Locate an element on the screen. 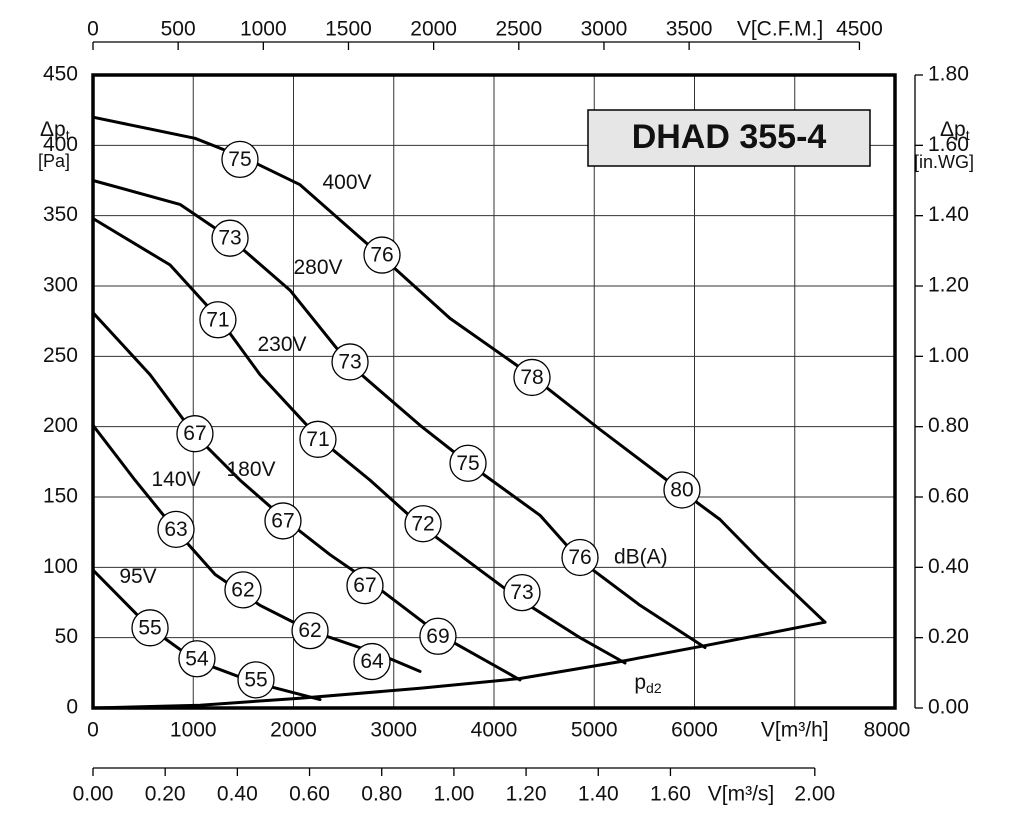 The height and width of the screenshot is (840, 1035). x2-tick-label: 4500 is located at coordinates (859, 29).